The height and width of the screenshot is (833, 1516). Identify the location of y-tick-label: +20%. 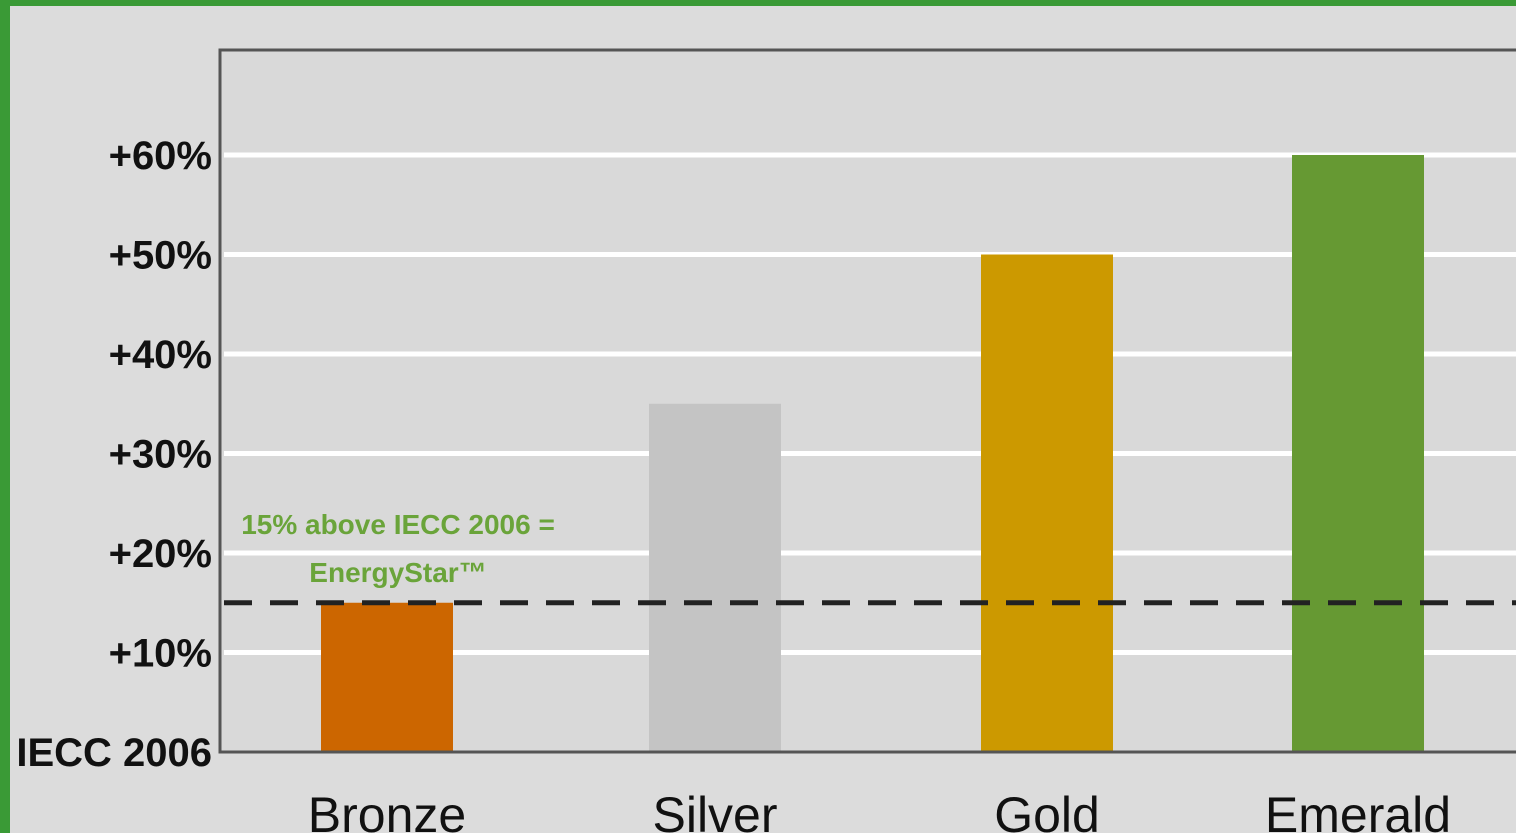
(160, 554).